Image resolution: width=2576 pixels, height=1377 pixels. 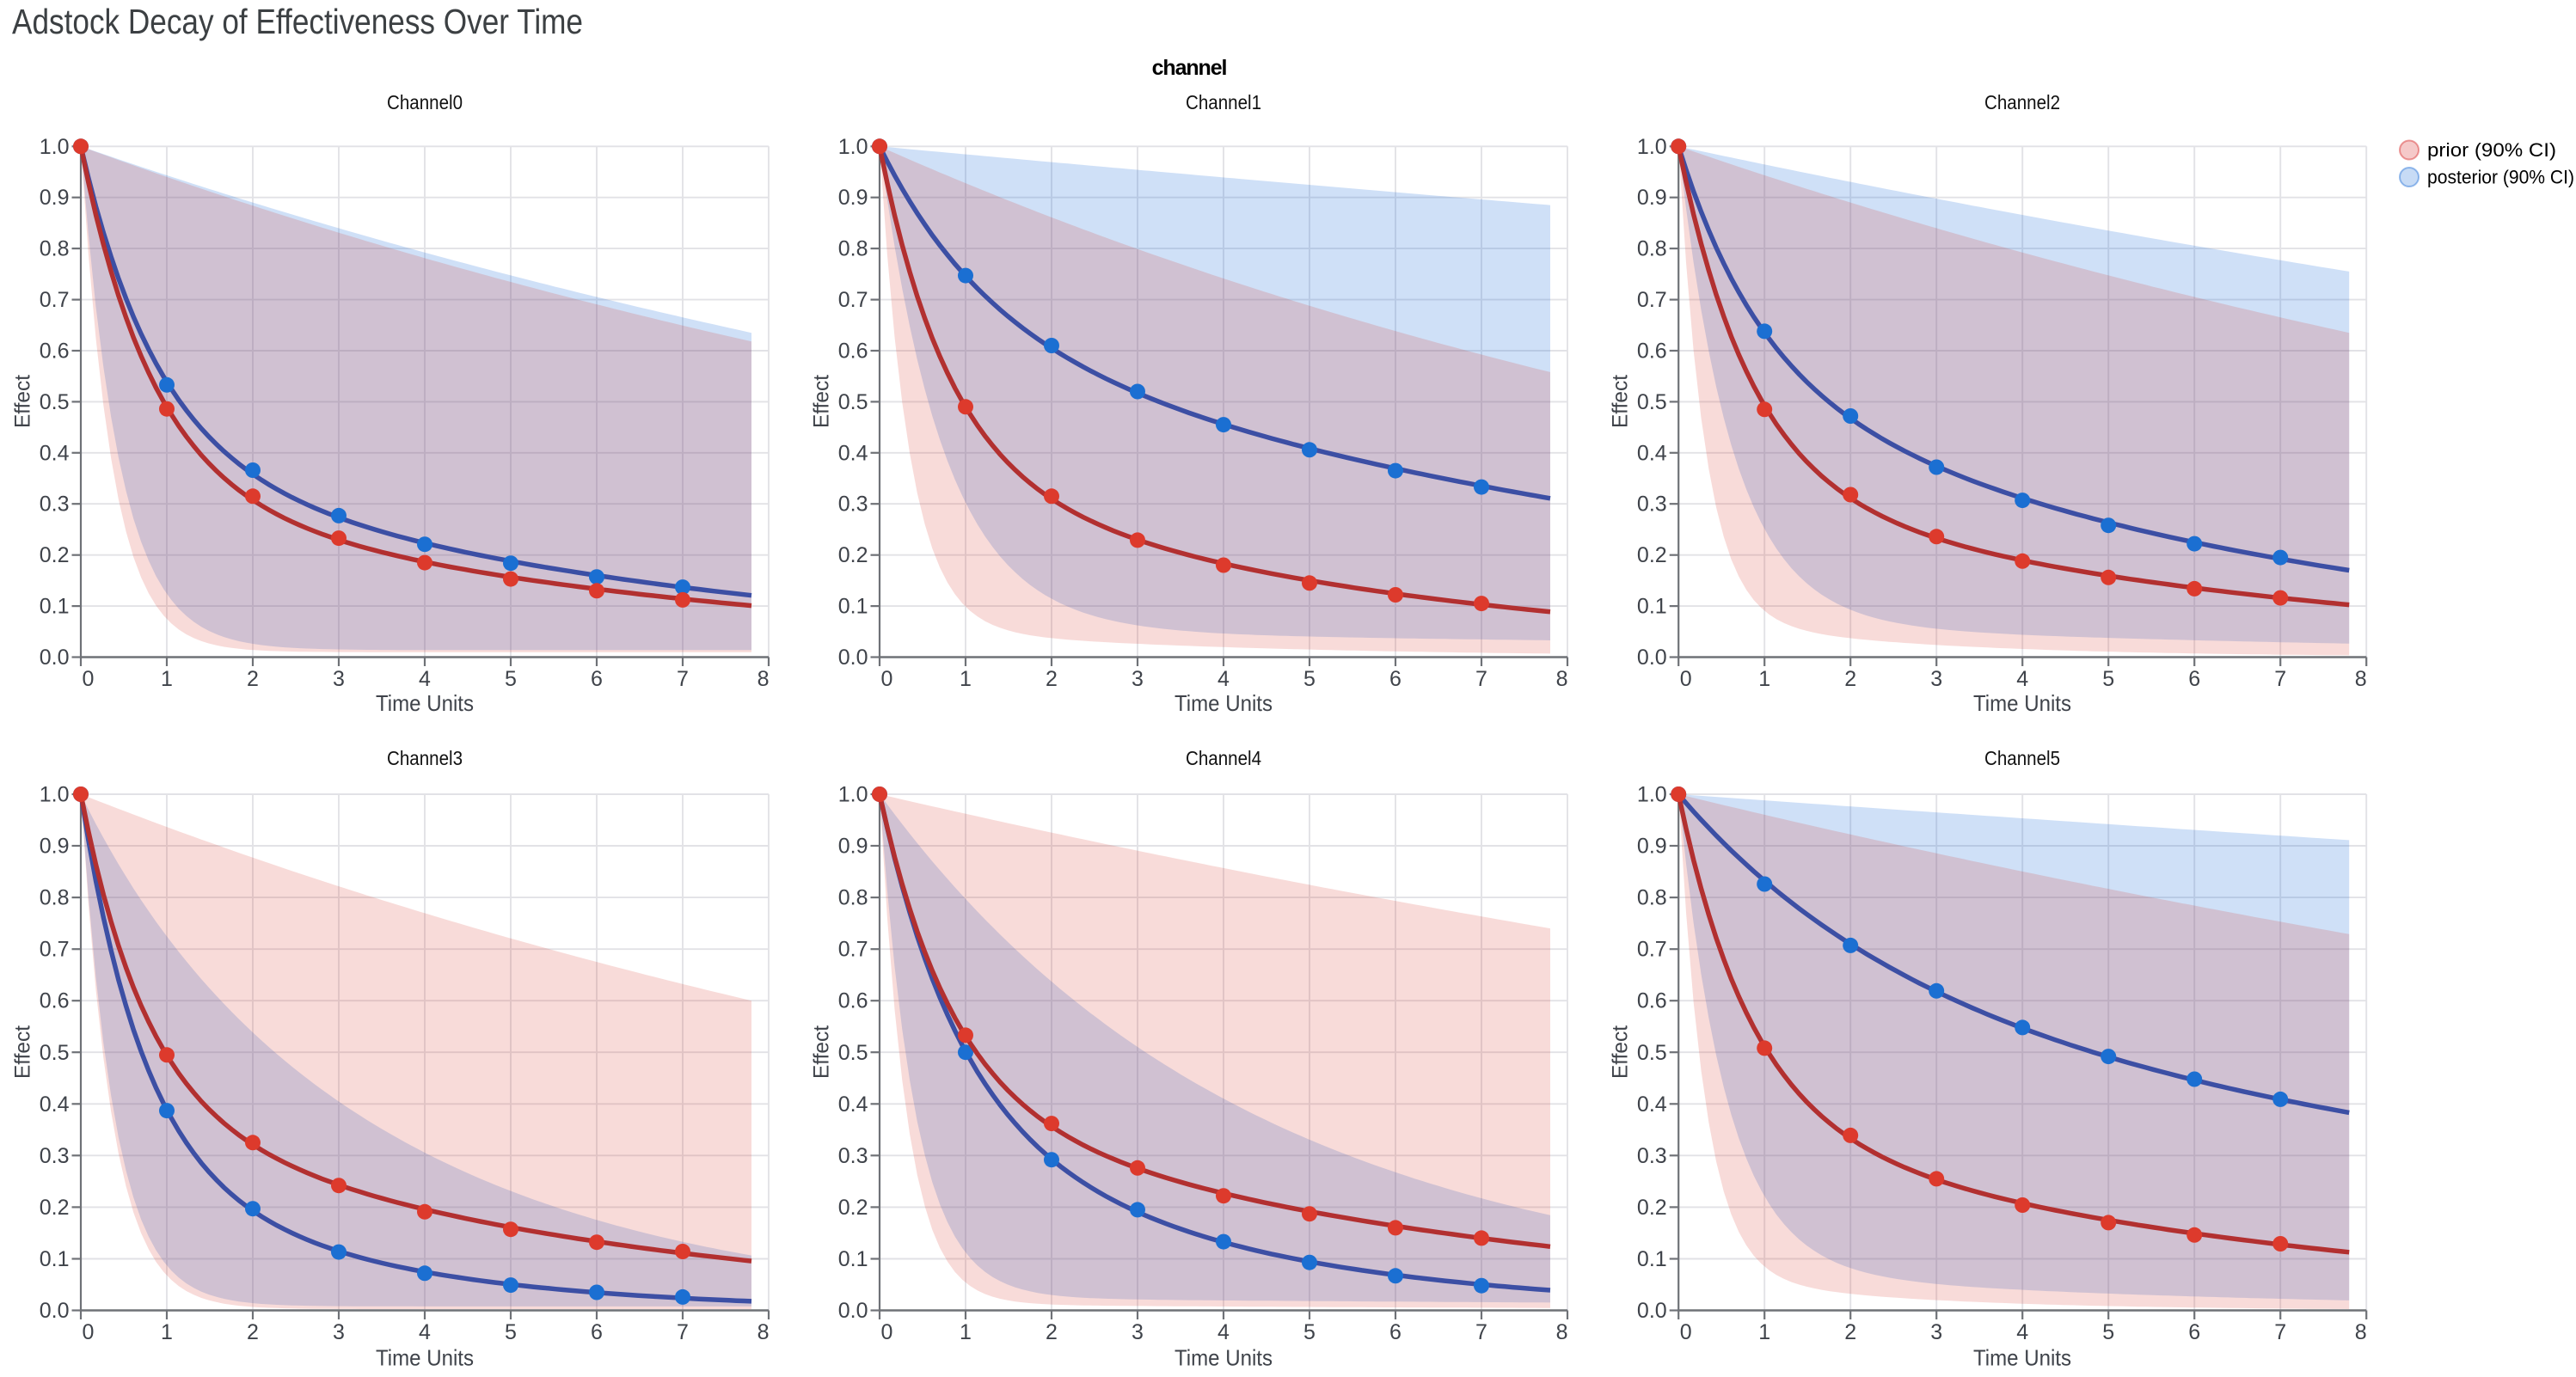 What do you see at coordinates (425, 758) in the screenshot?
I see `svg-text: Channel3` at bounding box center [425, 758].